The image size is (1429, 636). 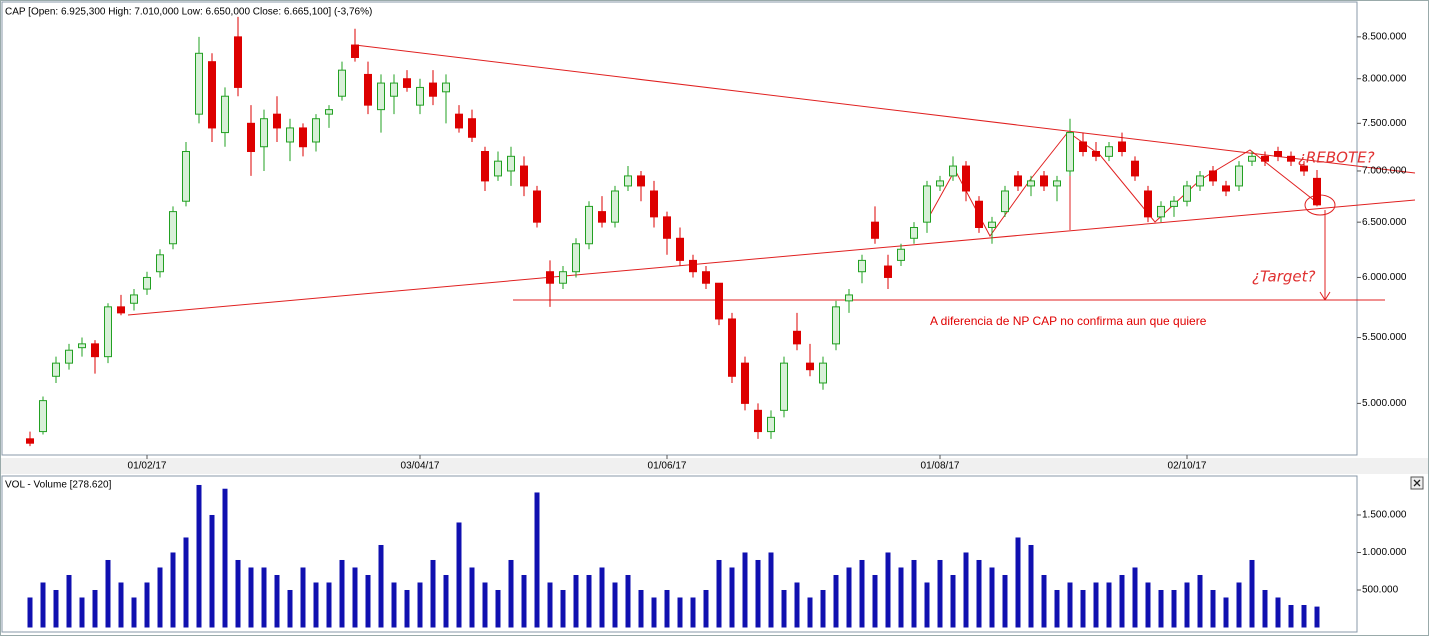 I want to click on x-tick-label: 02/10/17, so click(x=1187, y=466).